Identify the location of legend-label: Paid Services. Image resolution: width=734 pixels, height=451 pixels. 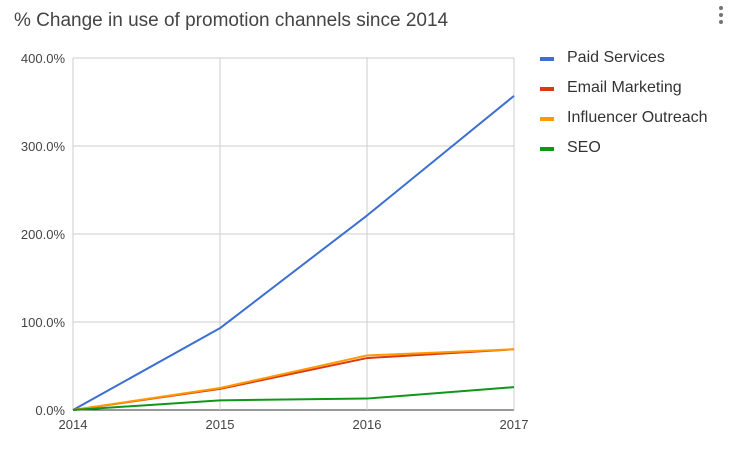
(616, 57).